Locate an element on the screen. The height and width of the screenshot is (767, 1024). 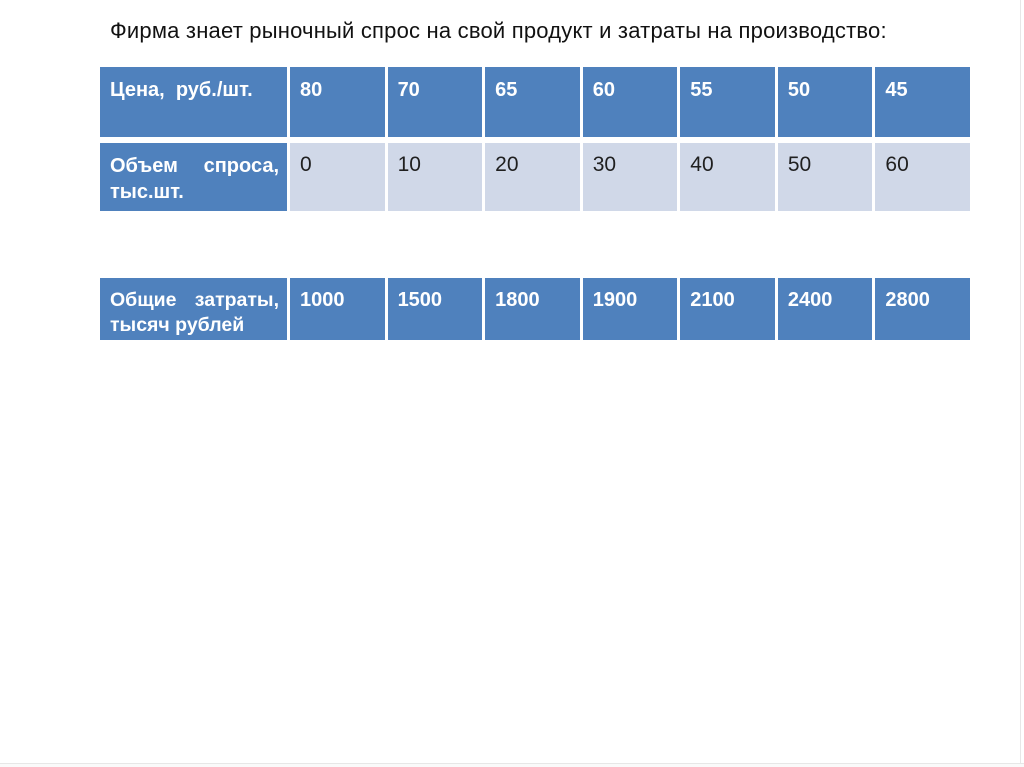
demand-value-cell: 30 is located at coordinates (630, 177).